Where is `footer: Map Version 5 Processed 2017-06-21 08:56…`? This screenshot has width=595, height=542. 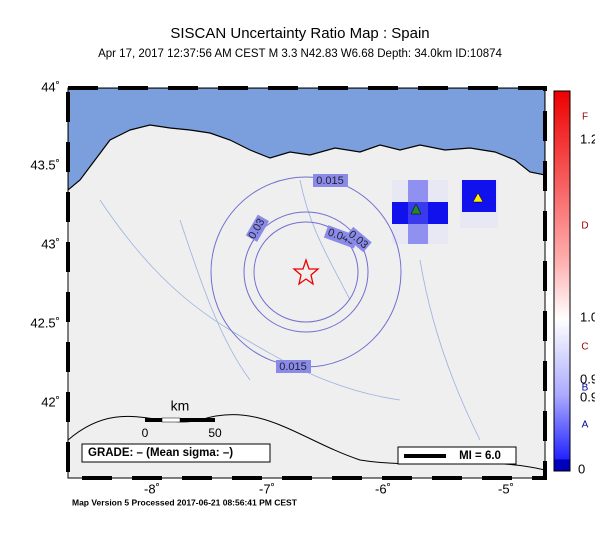
footer: Map Version 5 Processed 2017-06-21 08:56… is located at coordinates (185, 502).